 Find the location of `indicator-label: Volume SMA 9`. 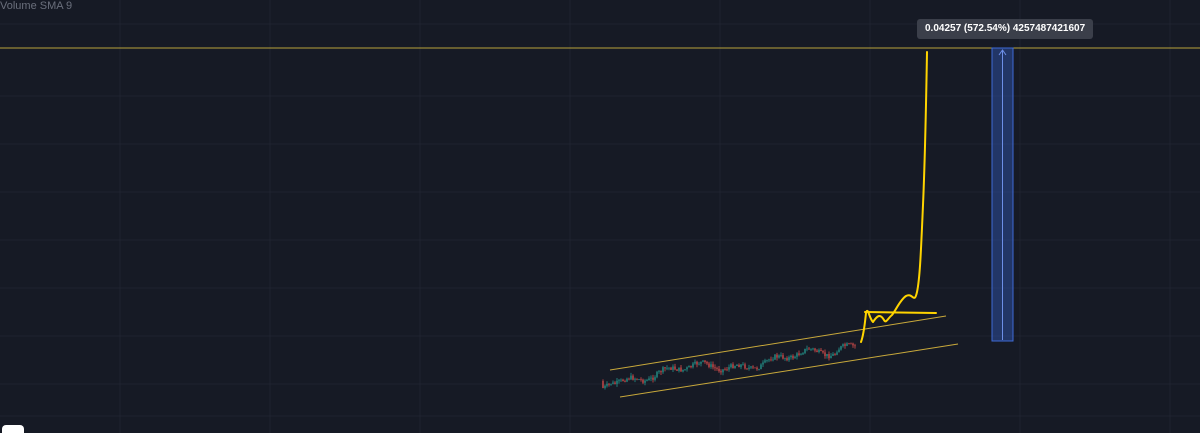

indicator-label: Volume SMA 9 is located at coordinates (36, 6).